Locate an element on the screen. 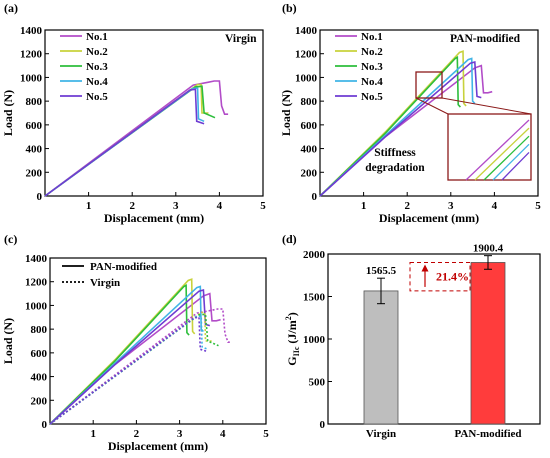 This screenshot has height=458, width=550. legend: PAN-modified Virgin is located at coordinates (109, 275).